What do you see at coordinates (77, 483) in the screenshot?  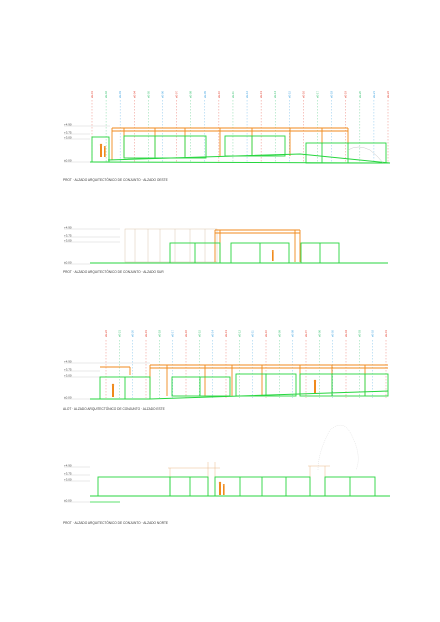 I see `level-marks-norte: +4.90 +3.75 +3.00 ±0.00` at bounding box center [77, 483].